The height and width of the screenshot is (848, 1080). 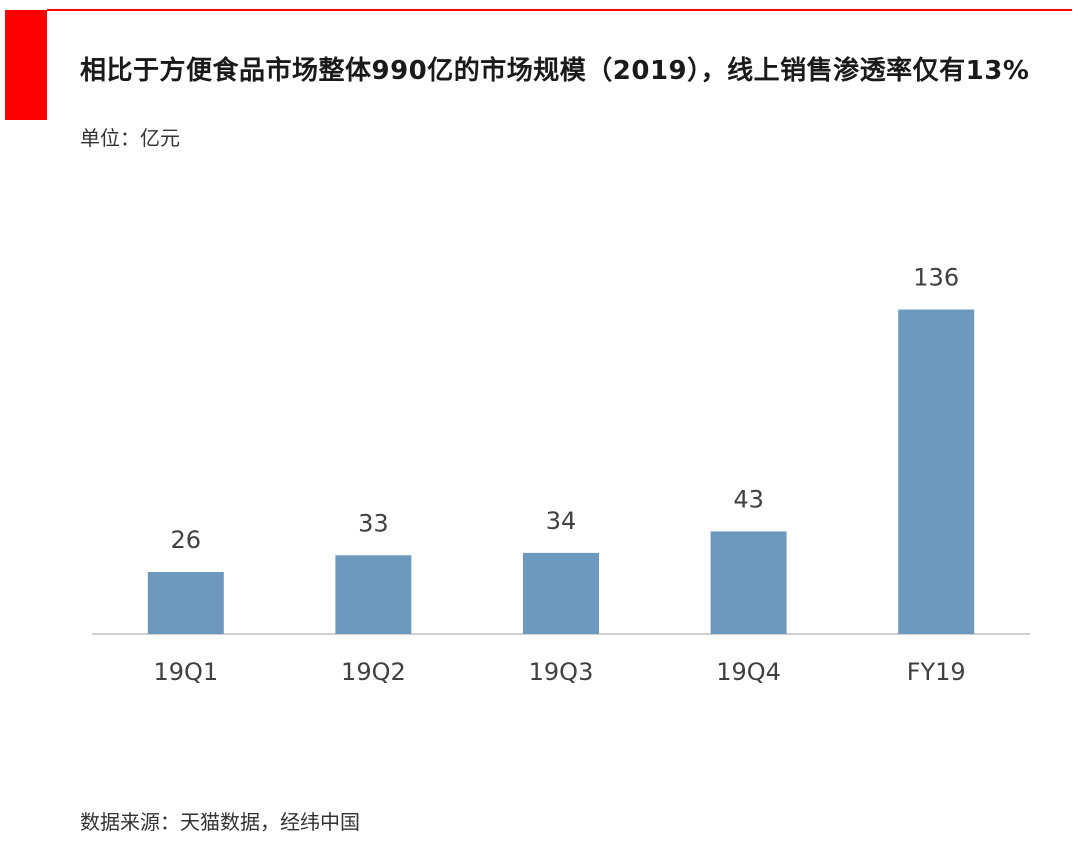 I want to click on category-label-fy19: FY19, so click(x=936, y=672).